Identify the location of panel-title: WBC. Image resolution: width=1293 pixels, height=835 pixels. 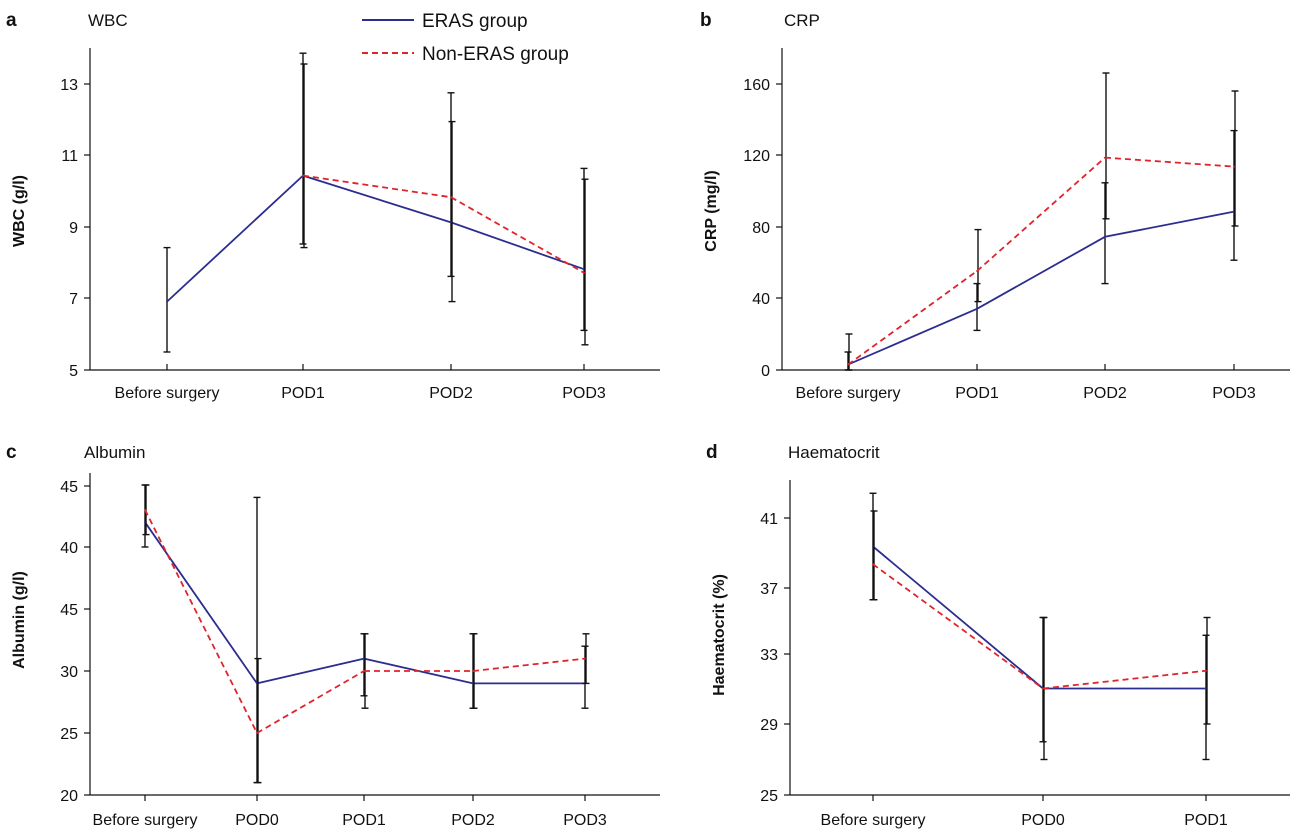
(108, 20).